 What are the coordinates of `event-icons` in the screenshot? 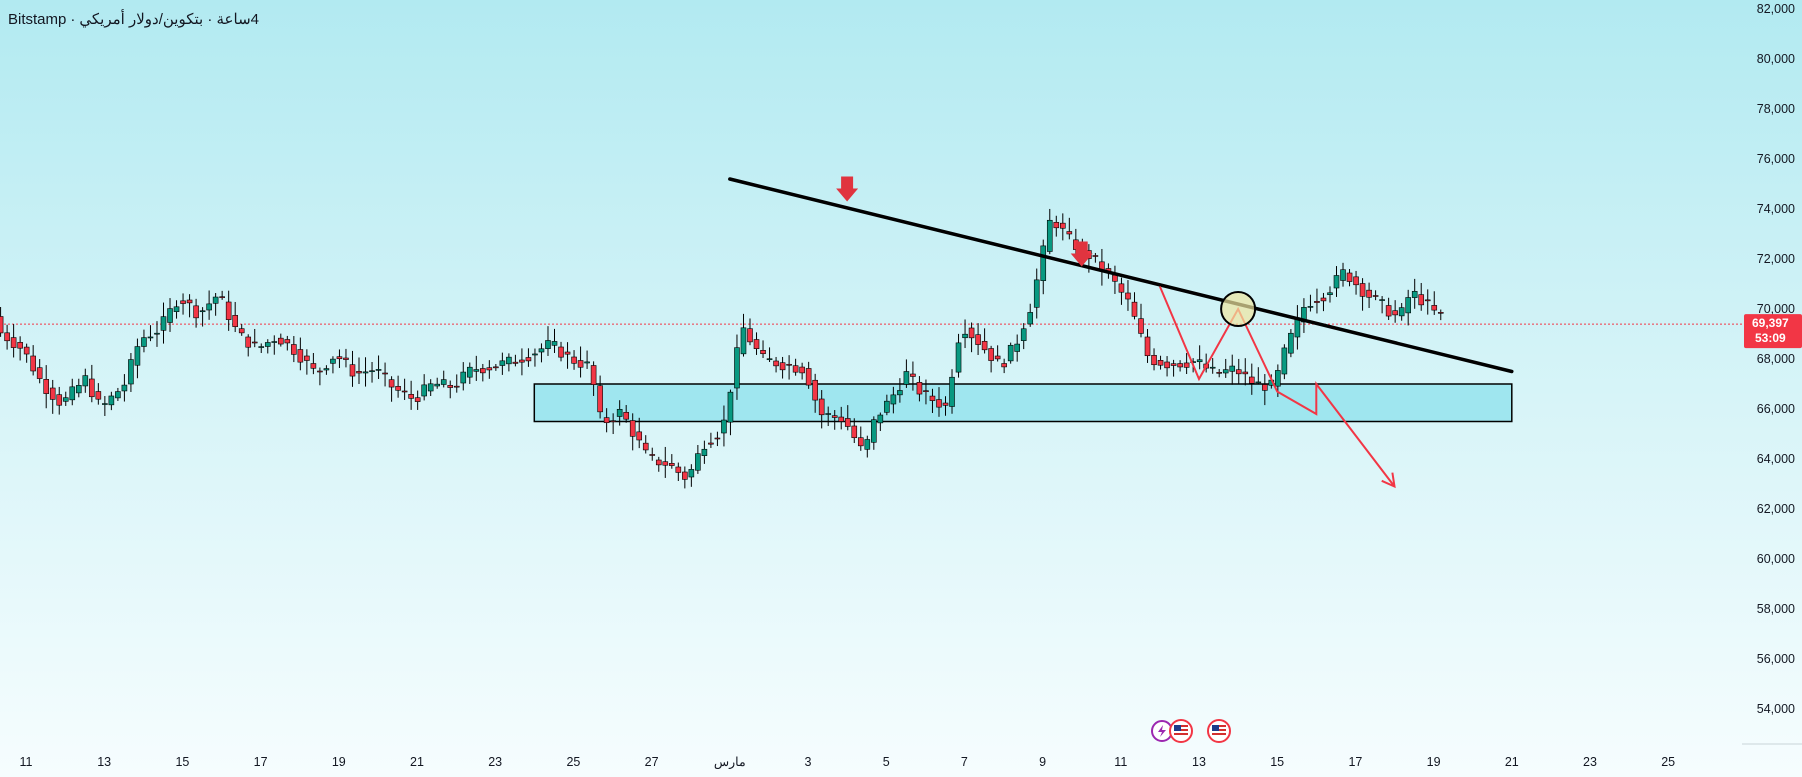 It's located at (1191, 731).